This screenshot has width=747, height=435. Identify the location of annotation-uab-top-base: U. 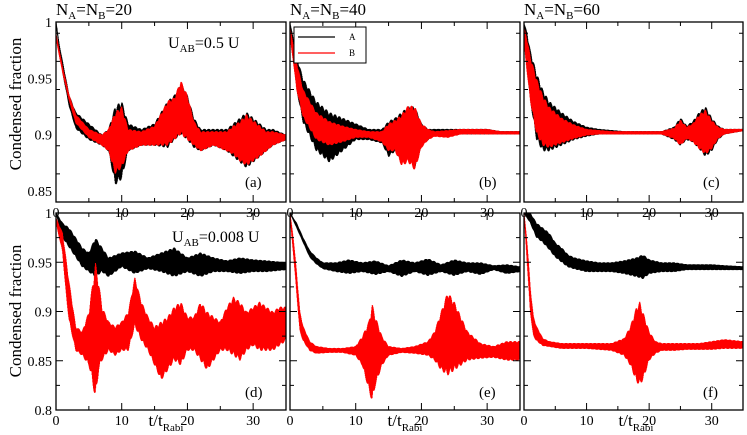
(174, 43).